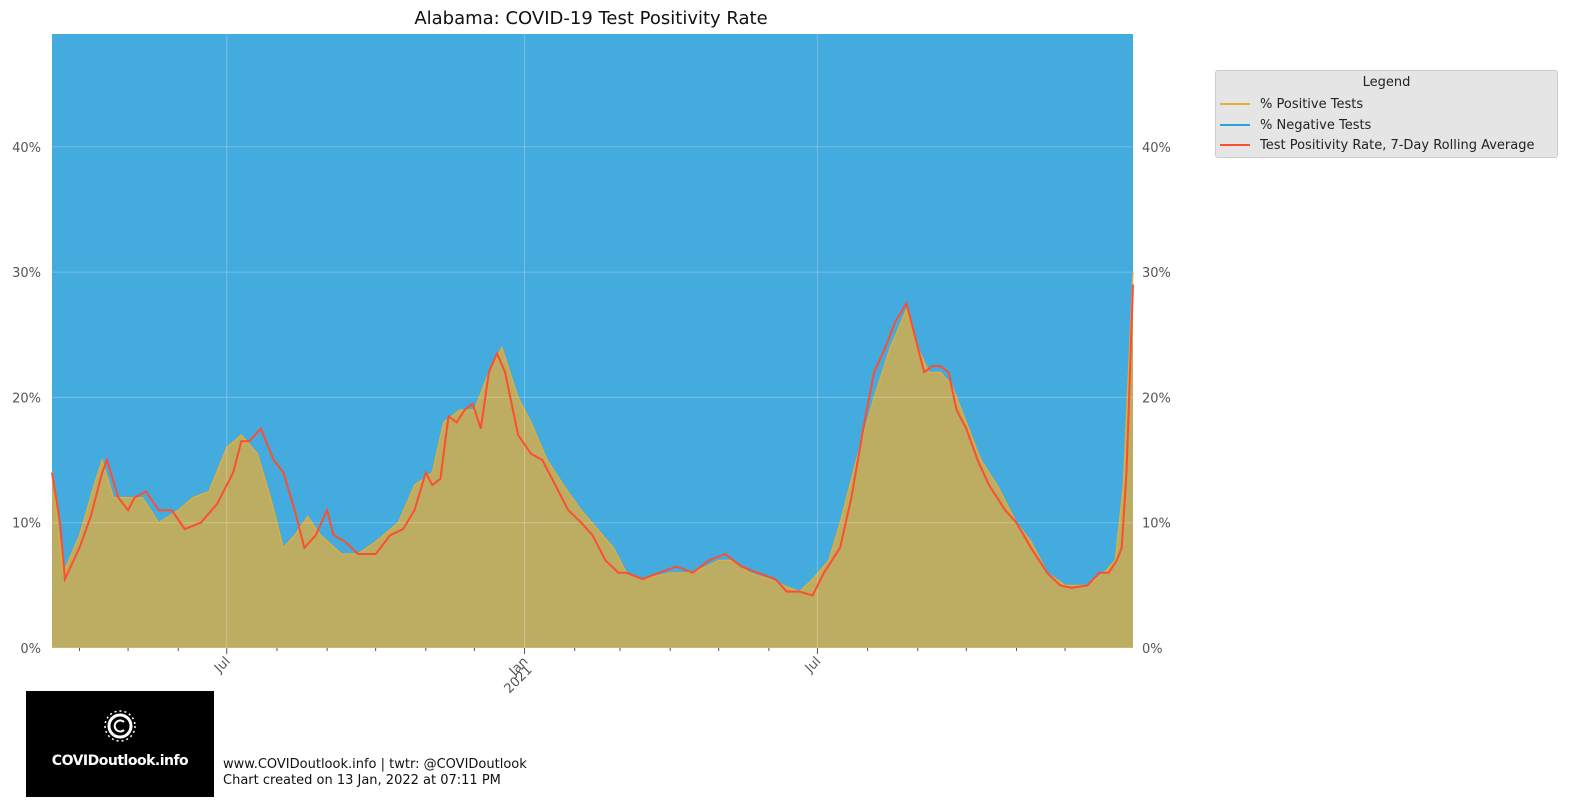  What do you see at coordinates (120, 744) in the screenshot?
I see `covidoutlook-logo: COVIDoutlook.info` at bounding box center [120, 744].